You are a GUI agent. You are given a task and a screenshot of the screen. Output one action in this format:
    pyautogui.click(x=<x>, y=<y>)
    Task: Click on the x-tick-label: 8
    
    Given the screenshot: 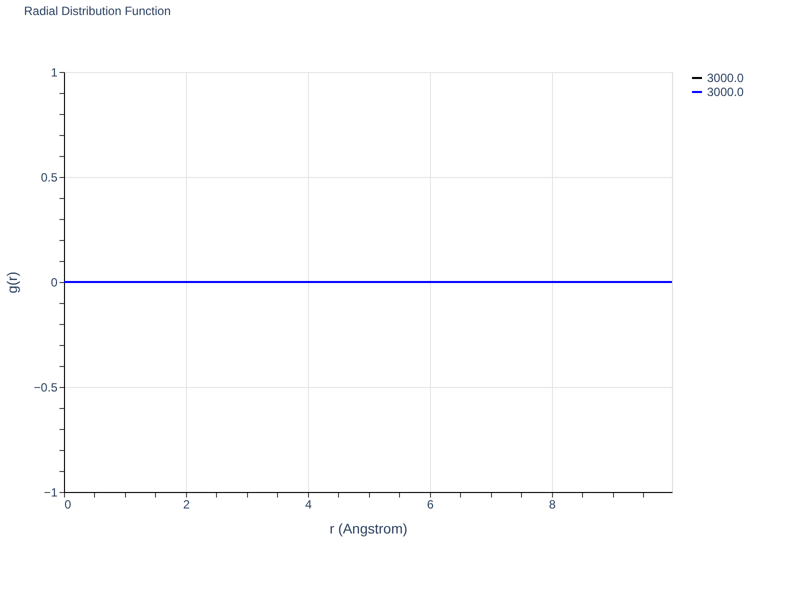 What is the action you would take?
    pyautogui.click(x=552, y=505)
    